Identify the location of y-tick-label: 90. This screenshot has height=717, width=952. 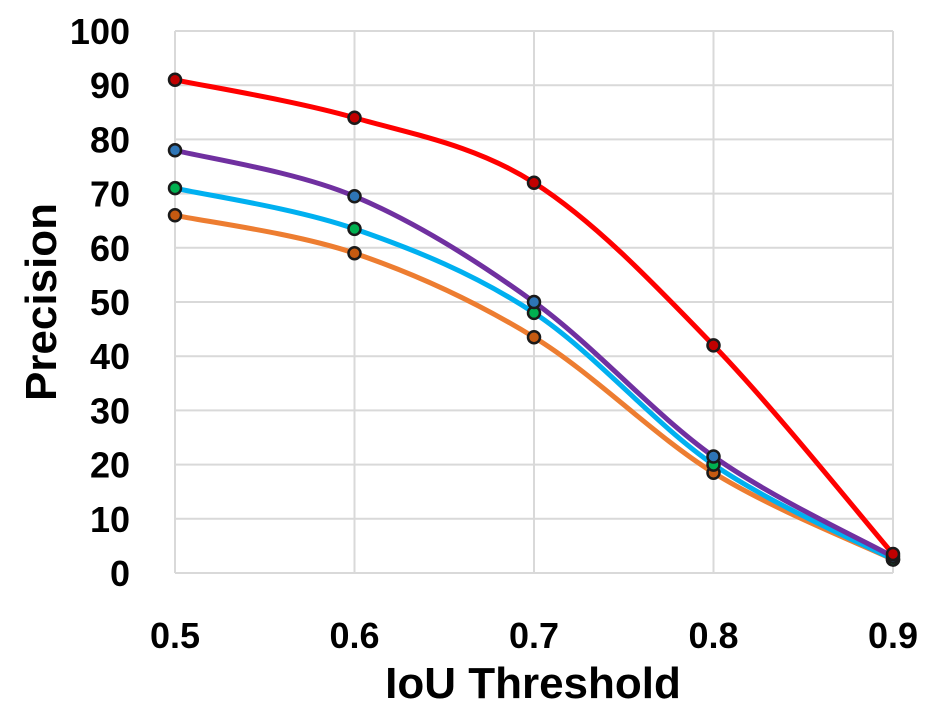
(110, 85).